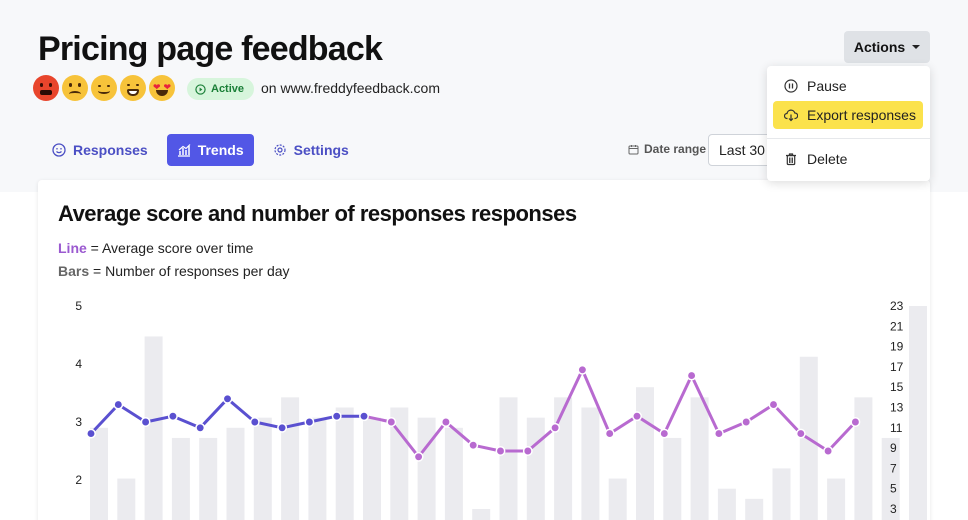 Image resolution: width=968 pixels, height=520 pixels. What do you see at coordinates (59, 150) in the screenshot?
I see `smiley-icon` at bounding box center [59, 150].